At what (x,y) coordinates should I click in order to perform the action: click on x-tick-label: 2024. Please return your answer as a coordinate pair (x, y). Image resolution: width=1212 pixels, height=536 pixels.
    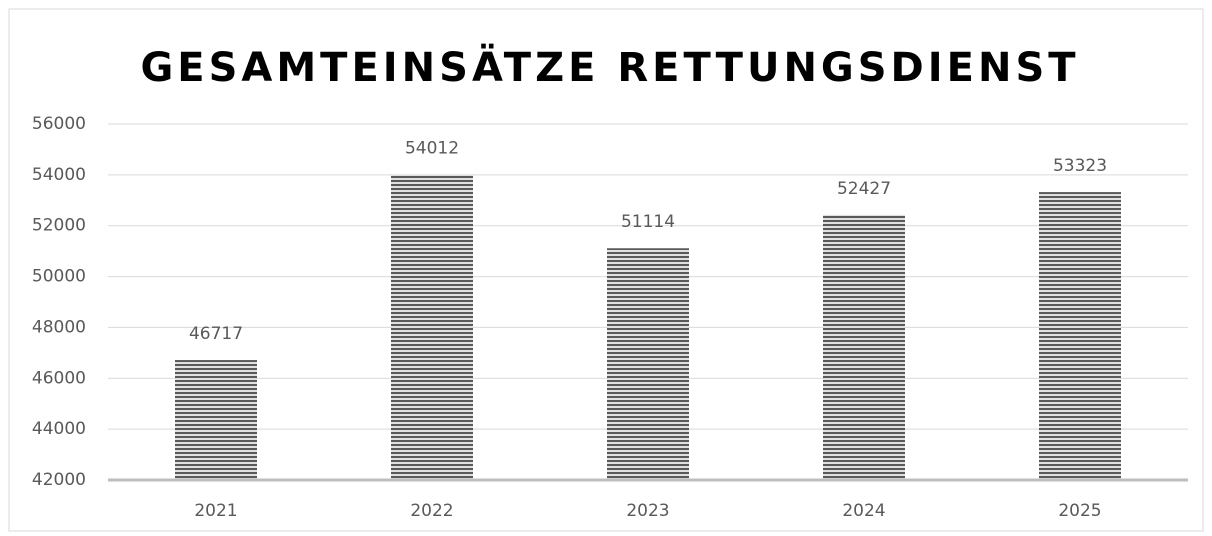
    Looking at the image, I should click on (863, 511).